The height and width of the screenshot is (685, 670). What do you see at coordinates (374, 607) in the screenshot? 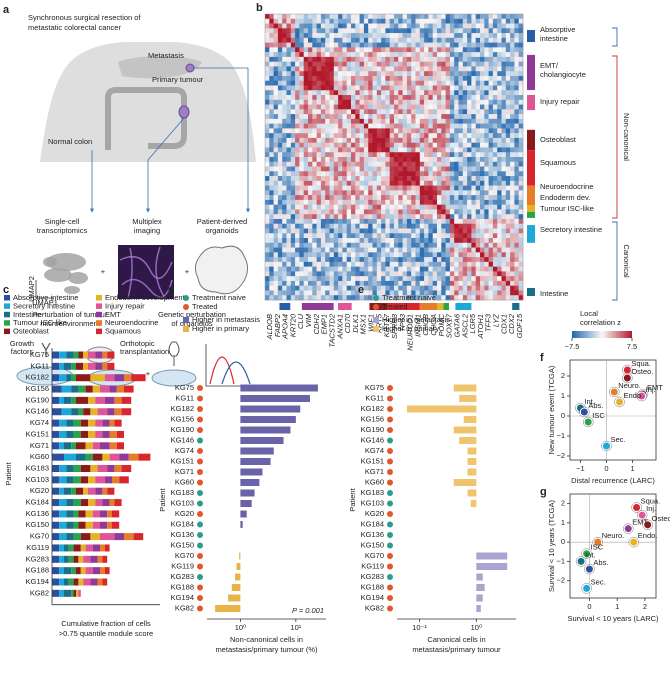
I see `y-tick-label: KG82` at bounding box center [374, 607].